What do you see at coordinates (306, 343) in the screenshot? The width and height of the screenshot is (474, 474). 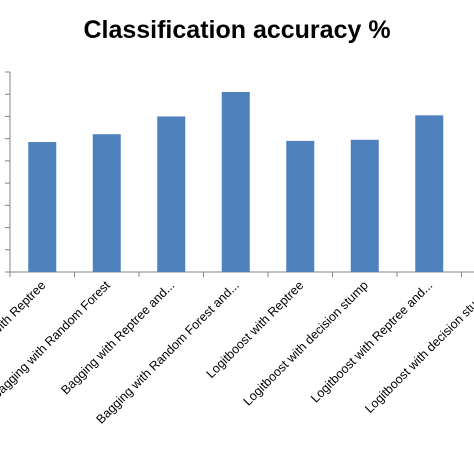 I see `x-tick-label: Logitboost with decision stump` at bounding box center [306, 343].